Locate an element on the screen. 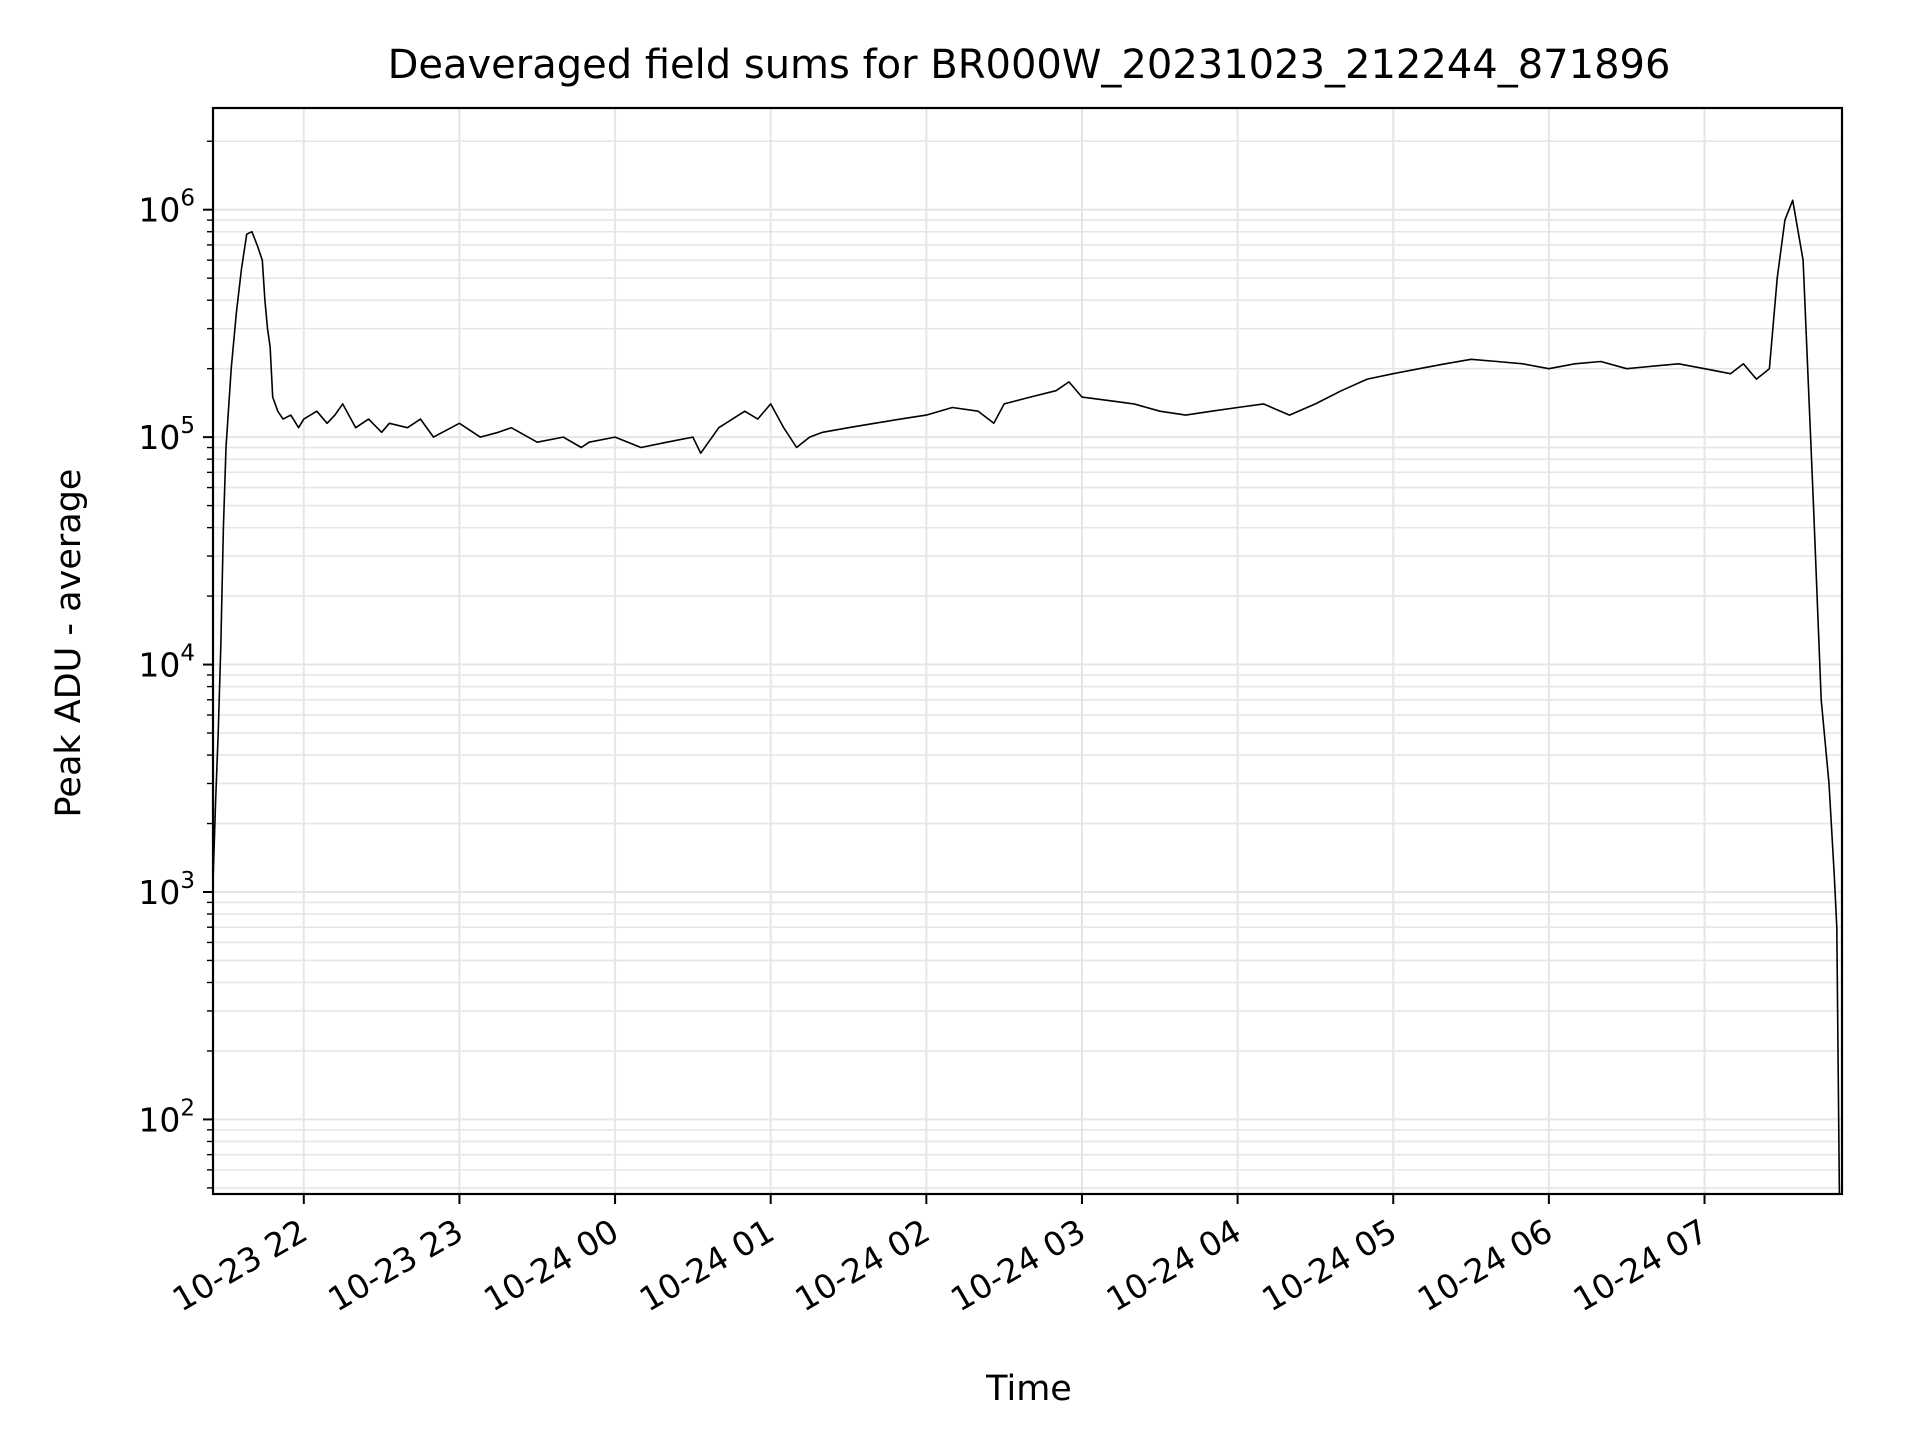 The image size is (1920, 1445). y-tick-label: 10⁵ is located at coordinates (166, 435).